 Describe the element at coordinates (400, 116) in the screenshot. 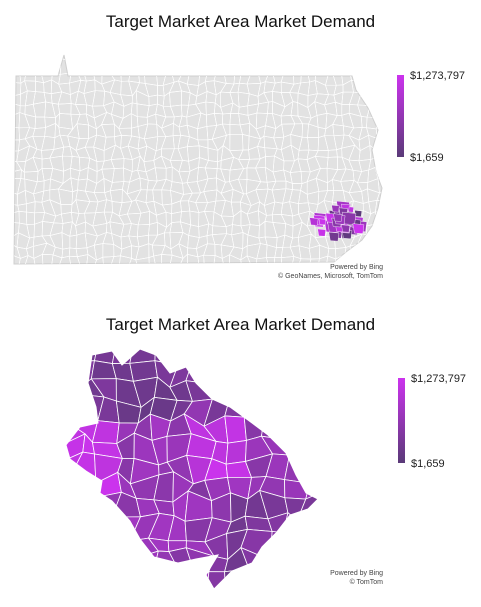

I see `legend-gradient-bar` at that location.